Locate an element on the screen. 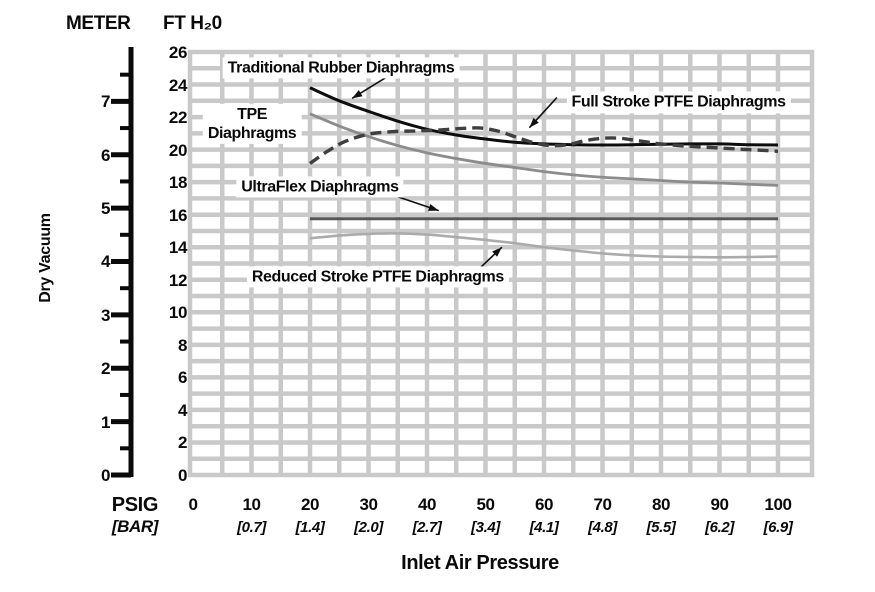 The image size is (875, 592). curve-label-traditional-rubber-diaphragms: Traditional Rubber Diaphragms is located at coordinates (341, 68).